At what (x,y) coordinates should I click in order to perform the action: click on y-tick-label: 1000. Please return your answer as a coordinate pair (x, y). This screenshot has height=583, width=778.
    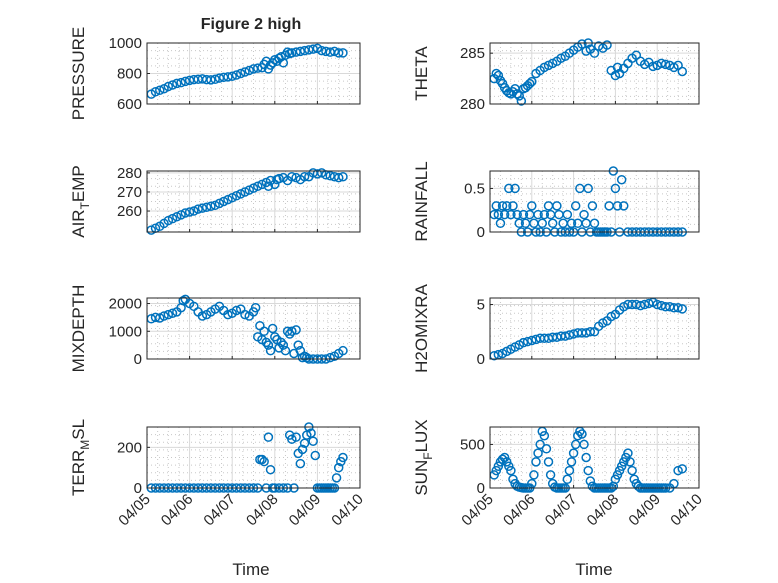
    Looking at the image, I should click on (125, 43).